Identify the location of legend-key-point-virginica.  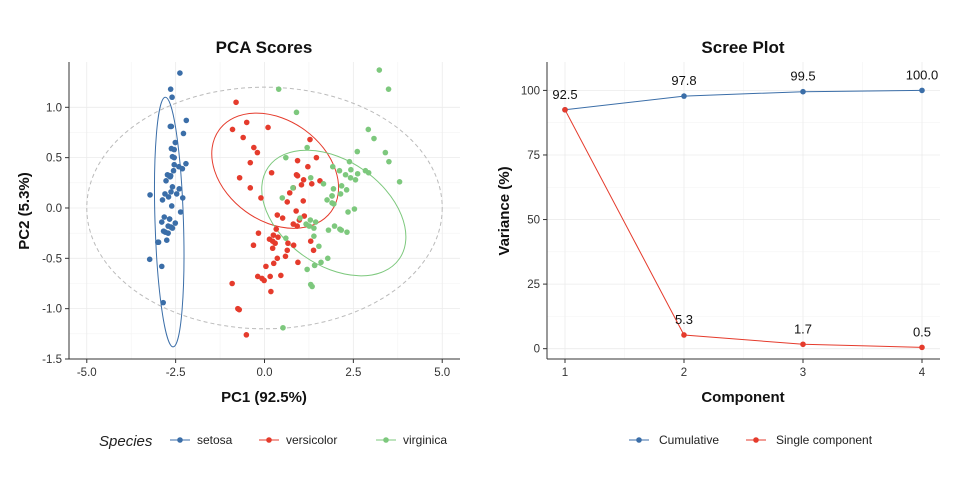
(386, 440).